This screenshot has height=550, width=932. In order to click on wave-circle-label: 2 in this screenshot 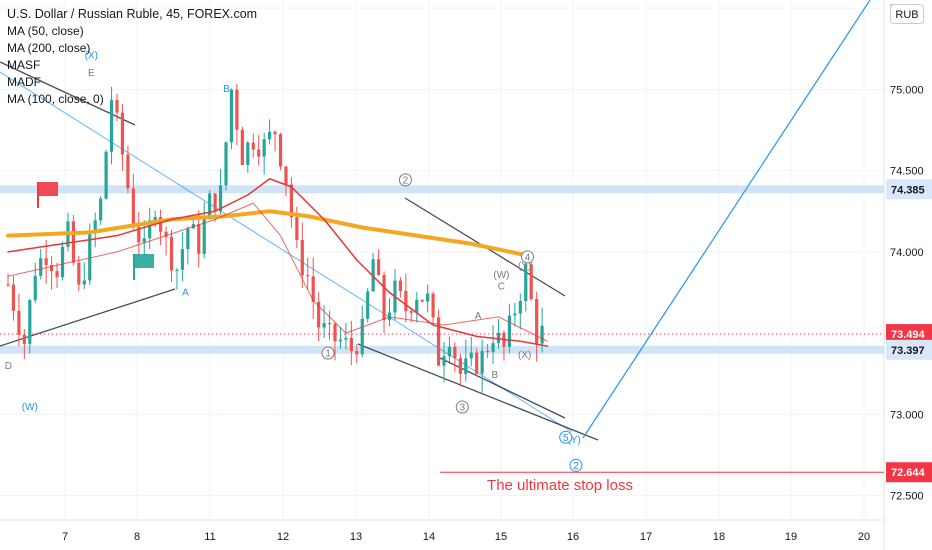, I will do `click(576, 466)`.